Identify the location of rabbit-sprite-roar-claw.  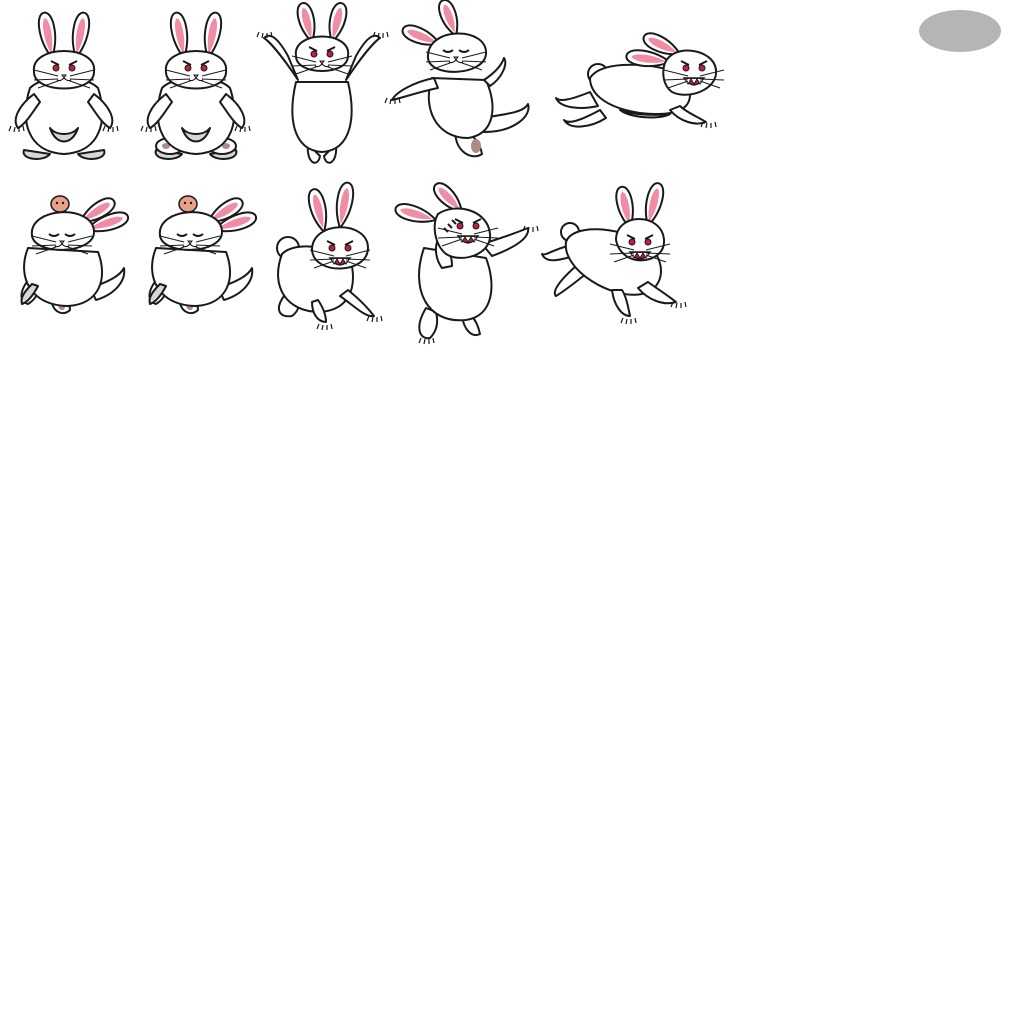
(466, 263).